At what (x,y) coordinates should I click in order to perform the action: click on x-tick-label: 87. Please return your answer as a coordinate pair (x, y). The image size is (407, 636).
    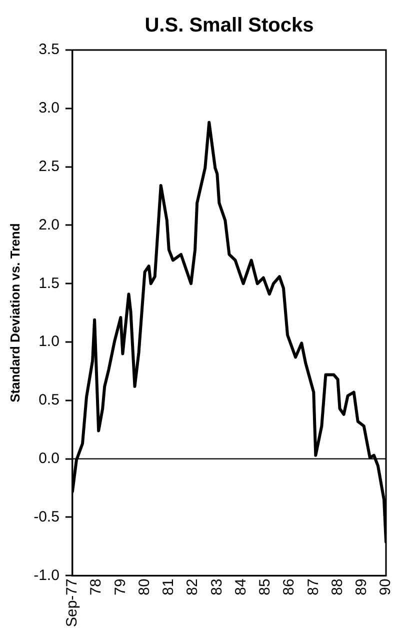
    Looking at the image, I should click on (313, 587).